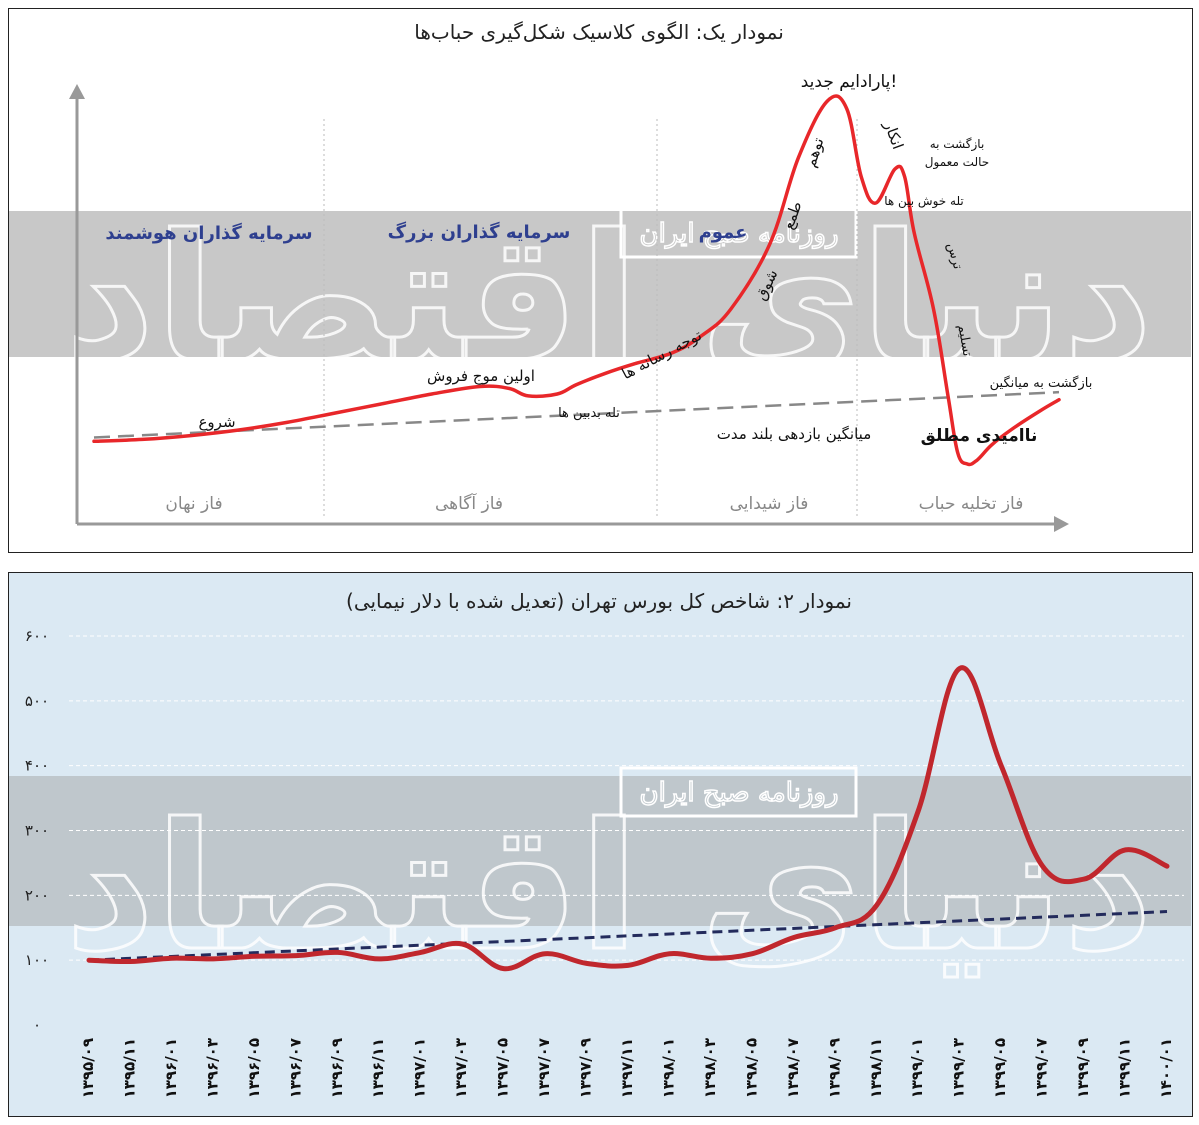 The image size is (1199, 1125). What do you see at coordinates (77, 91) in the screenshot?
I see `y-axis-arrow-icon` at bounding box center [77, 91].